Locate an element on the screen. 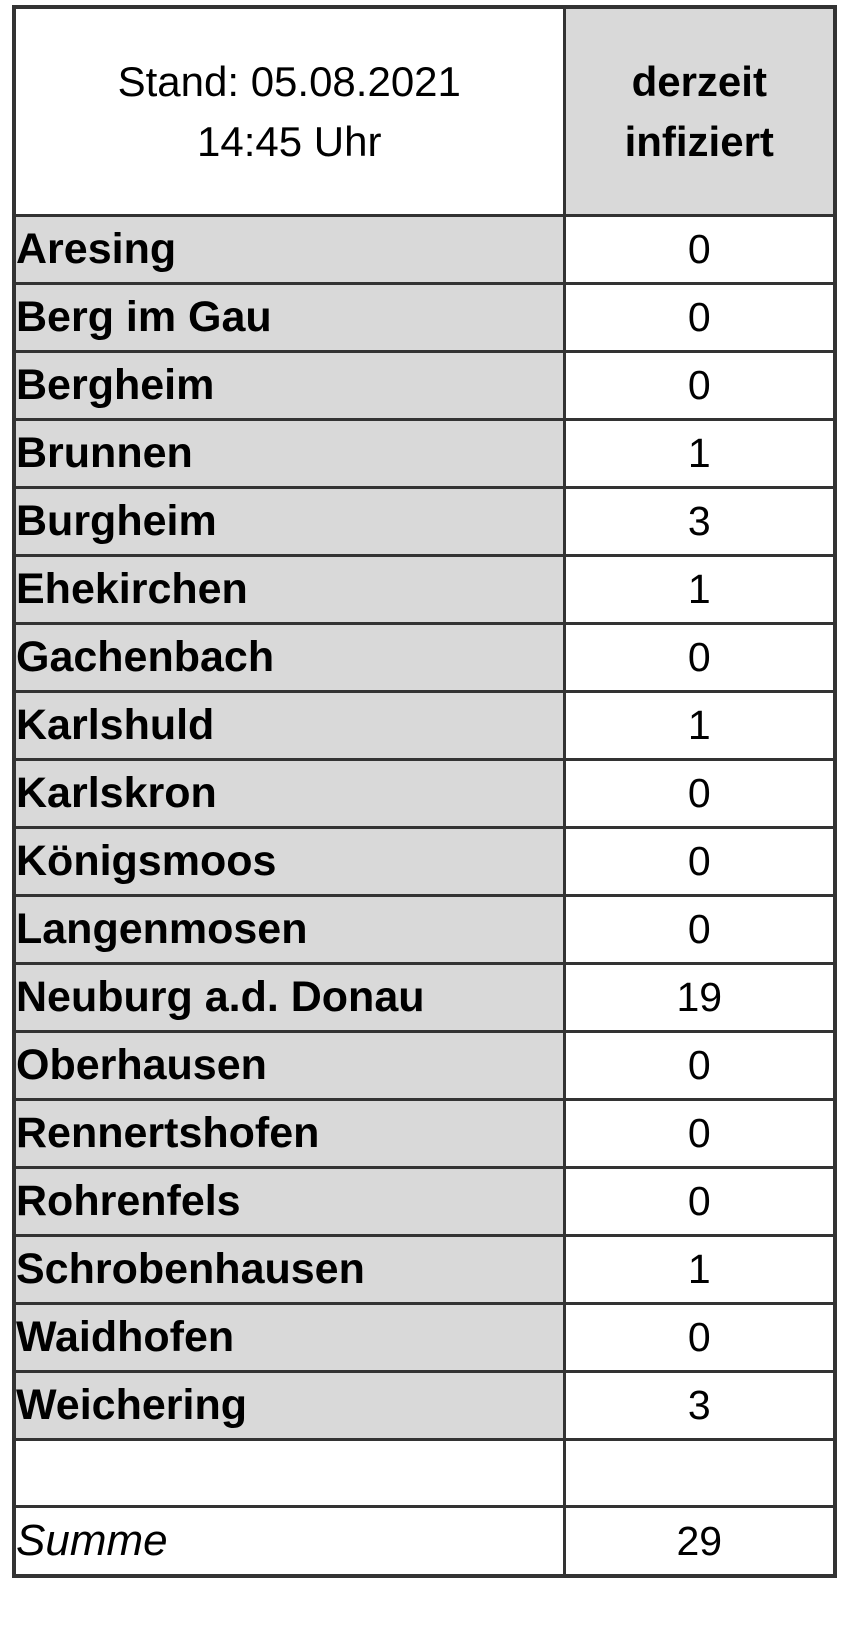 The image size is (841, 1650). municipality-name-cell: Aresing is located at coordinates (289, 249).